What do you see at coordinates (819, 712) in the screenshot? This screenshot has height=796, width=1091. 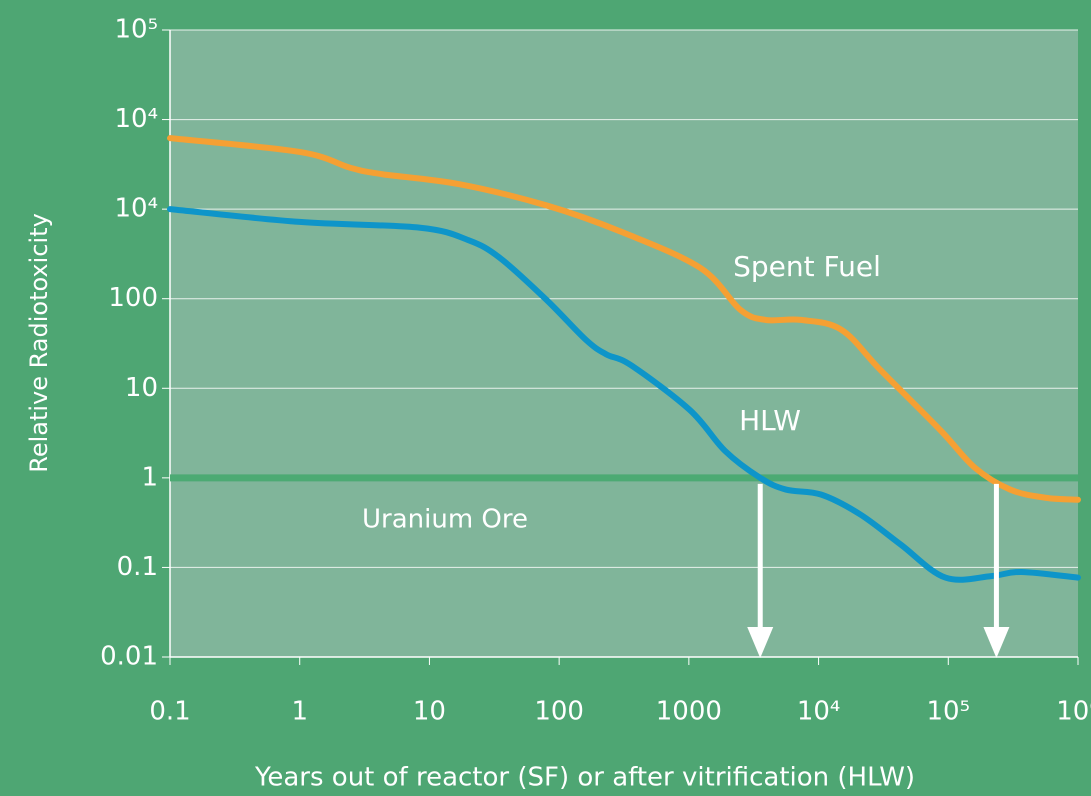 I see `x-tick-label: 10⁴` at bounding box center [819, 712].